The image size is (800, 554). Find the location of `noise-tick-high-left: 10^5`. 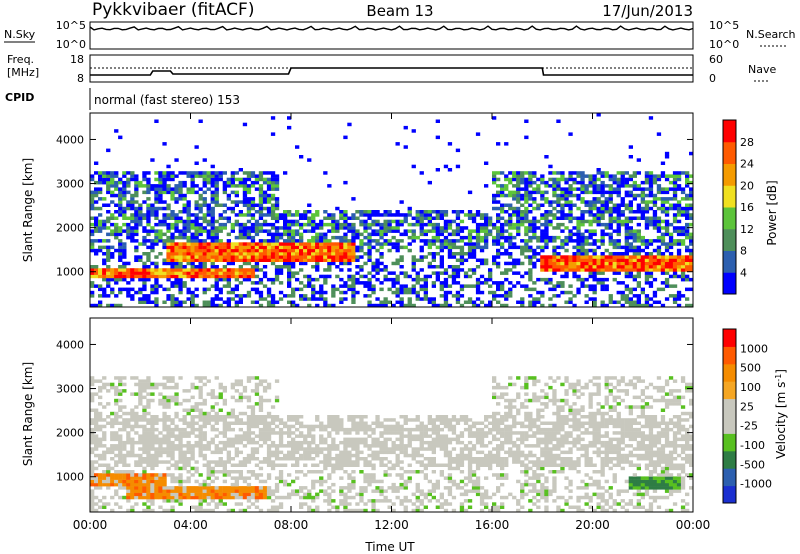

noise-tick-high-left: 10^5 is located at coordinates (71, 25).